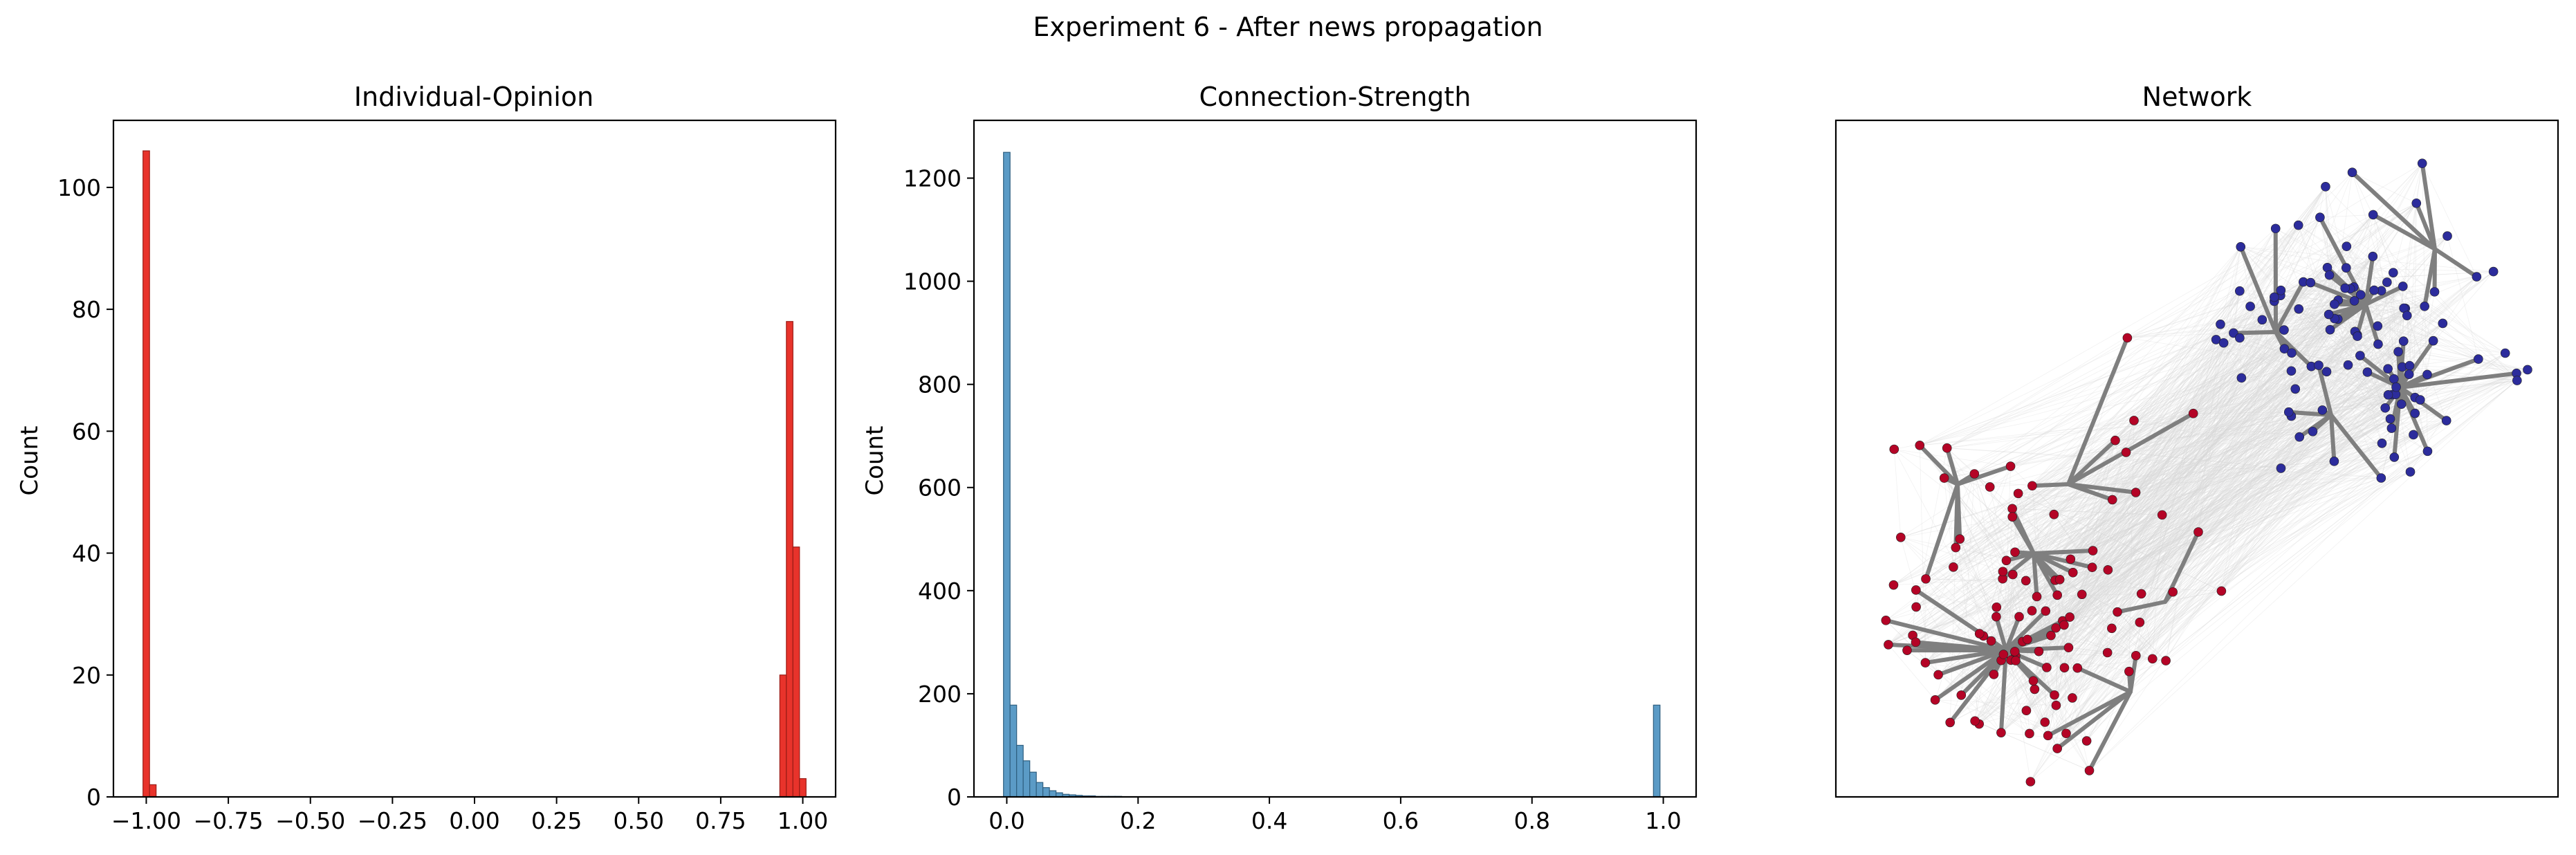 The height and width of the screenshot is (855, 2576). Describe the element at coordinates (79, 188) in the screenshot. I see `y-tick-label: 100` at that location.